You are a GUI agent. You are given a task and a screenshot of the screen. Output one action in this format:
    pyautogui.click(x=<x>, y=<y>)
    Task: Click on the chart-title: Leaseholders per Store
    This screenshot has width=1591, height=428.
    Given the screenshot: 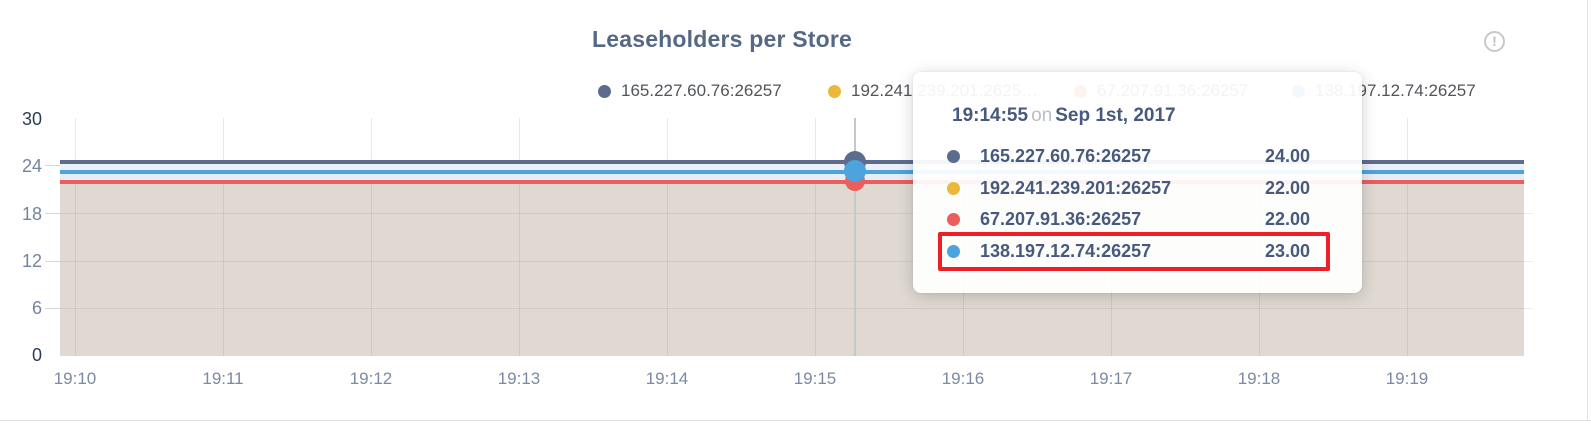 What is the action you would take?
    pyautogui.click(x=722, y=39)
    